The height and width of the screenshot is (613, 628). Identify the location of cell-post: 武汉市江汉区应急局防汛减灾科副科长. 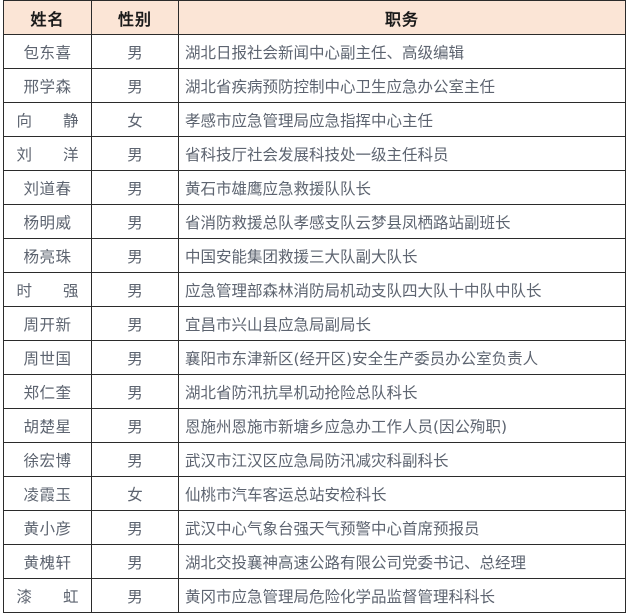
(402, 459).